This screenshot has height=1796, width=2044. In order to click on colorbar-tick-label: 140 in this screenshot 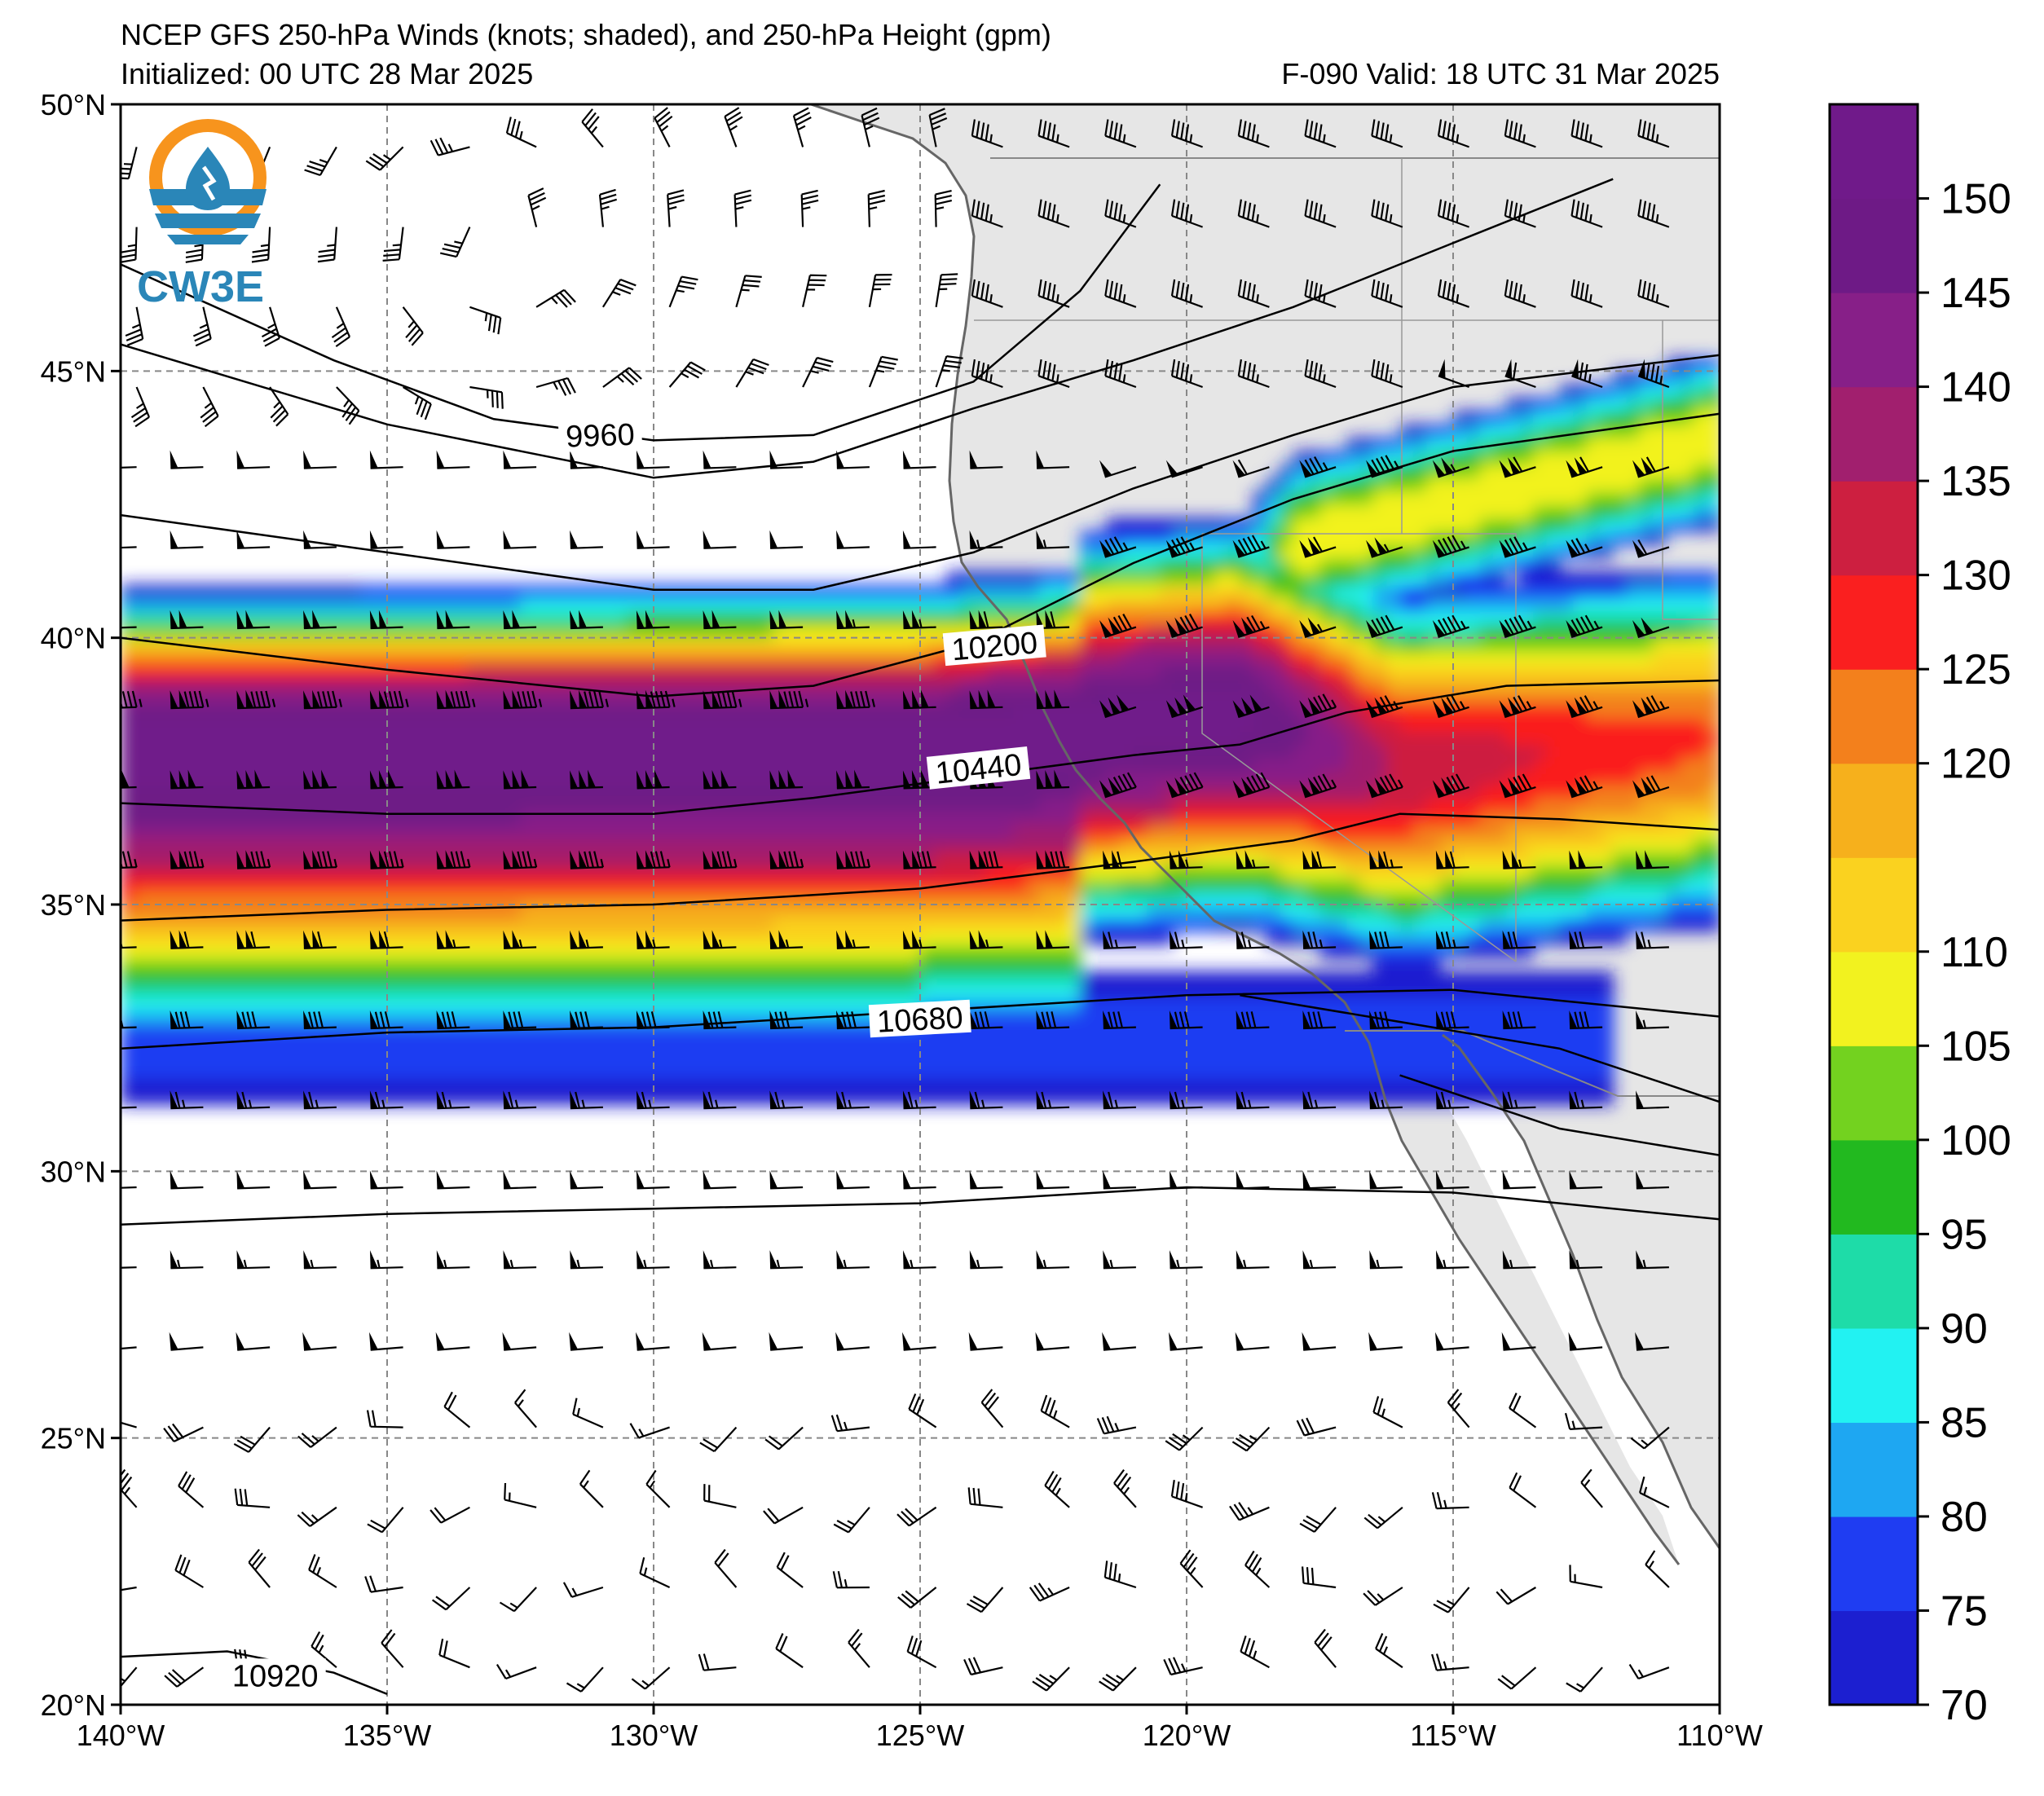, I will do `click(1975, 388)`.